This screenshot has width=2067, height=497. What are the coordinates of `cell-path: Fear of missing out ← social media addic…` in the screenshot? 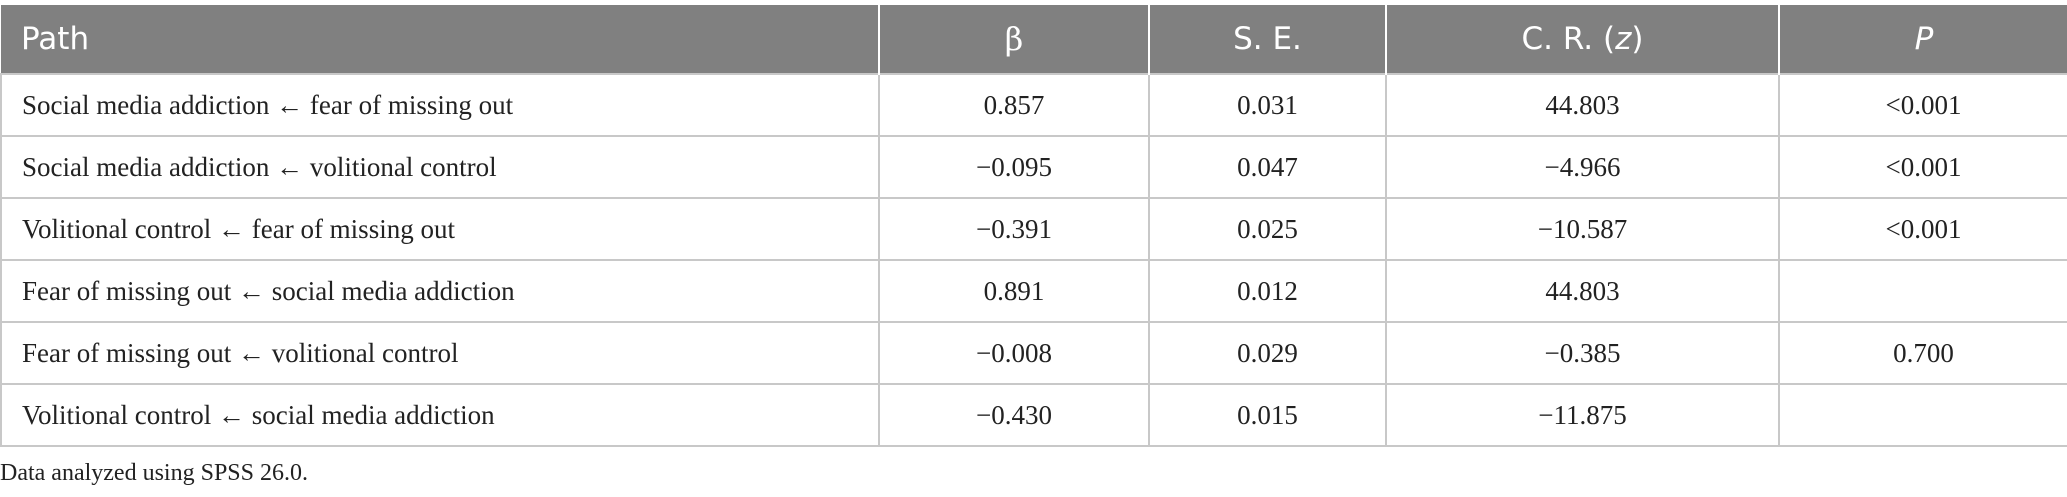 It's located at (439, 290).